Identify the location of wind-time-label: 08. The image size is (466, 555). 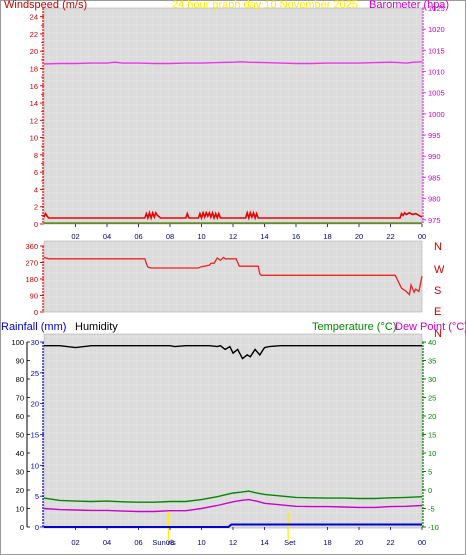
(170, 236).